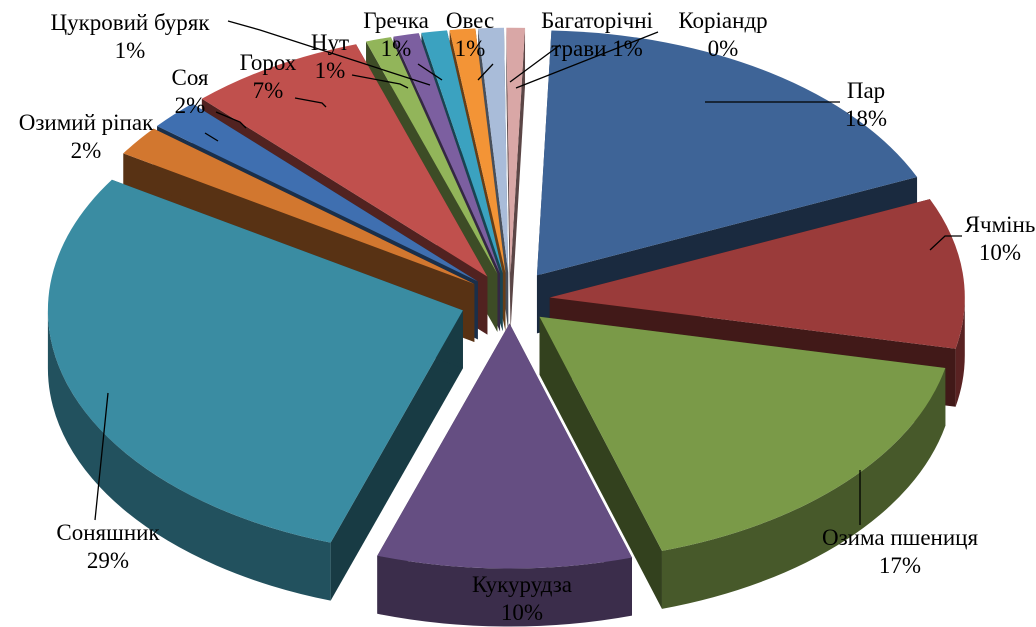 The image size is (1036, 627). What do you see at coordinates (597, 34) in the screenshot?
I see `data-label: Багаторічні трави 1%` at bounding box center [597, 34].